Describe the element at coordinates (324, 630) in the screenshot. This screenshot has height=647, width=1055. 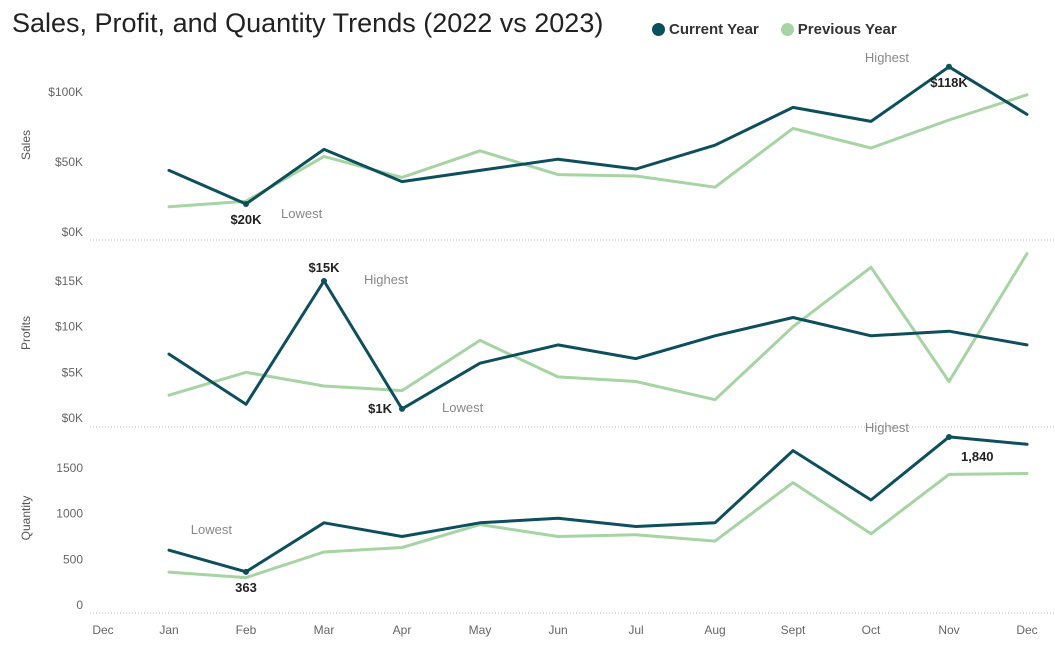
I see `x-tick-label: Mar` at that location.